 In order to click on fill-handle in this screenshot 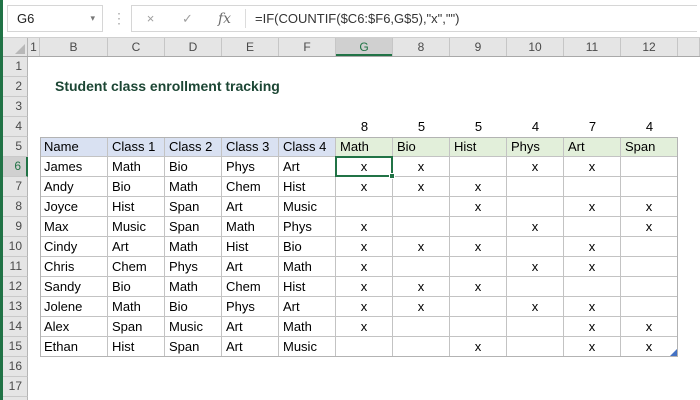, I will do `click(392, 176)`.